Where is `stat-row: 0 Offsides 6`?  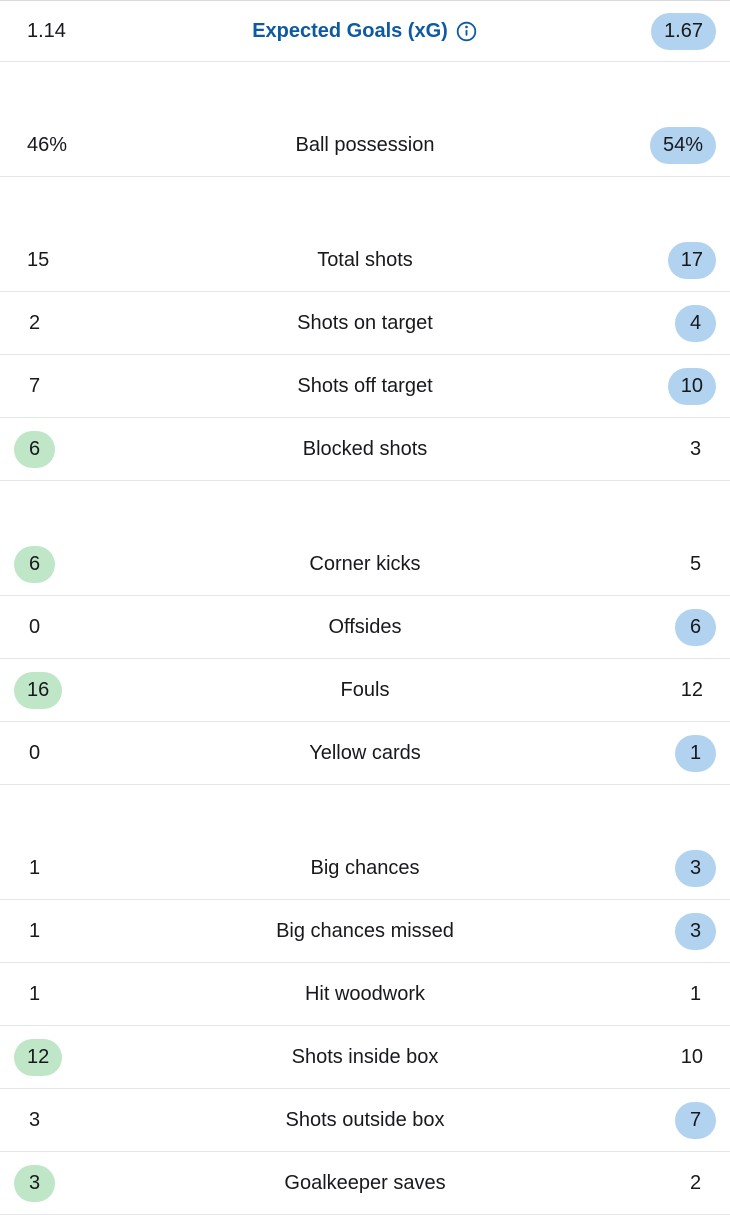
stat-row: 0 Offsides 6 is located at coordinates (365, 627).